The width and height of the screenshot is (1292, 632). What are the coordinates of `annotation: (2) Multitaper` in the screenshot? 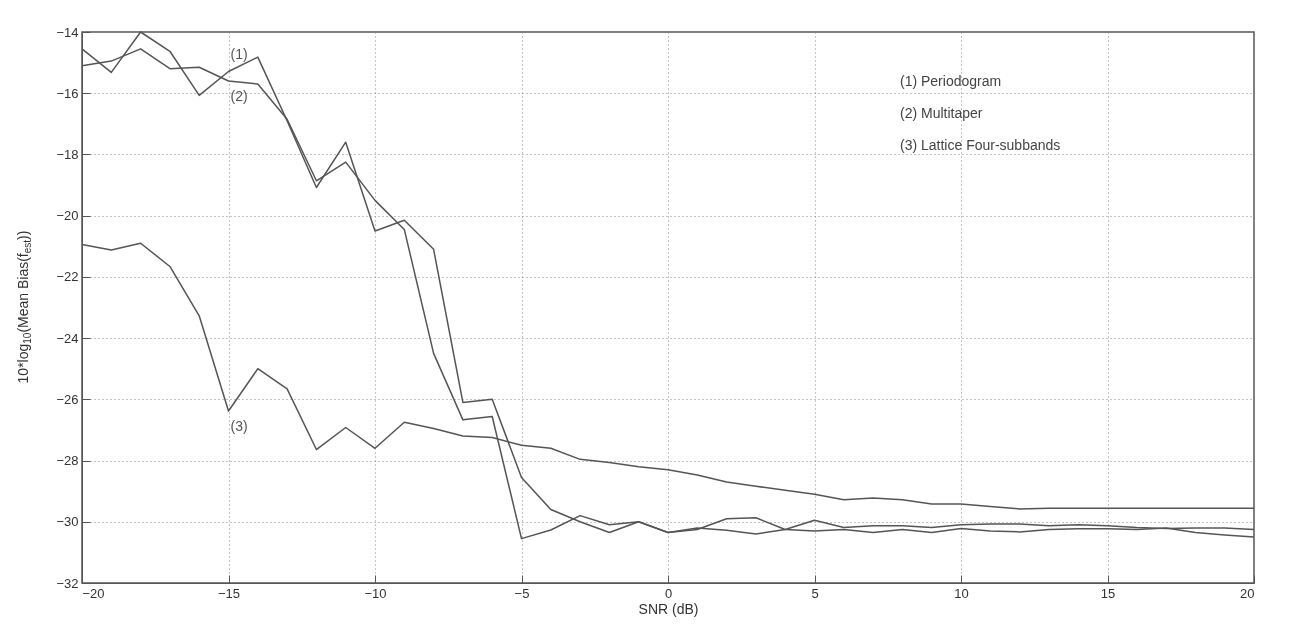 It's located at (941, 113).